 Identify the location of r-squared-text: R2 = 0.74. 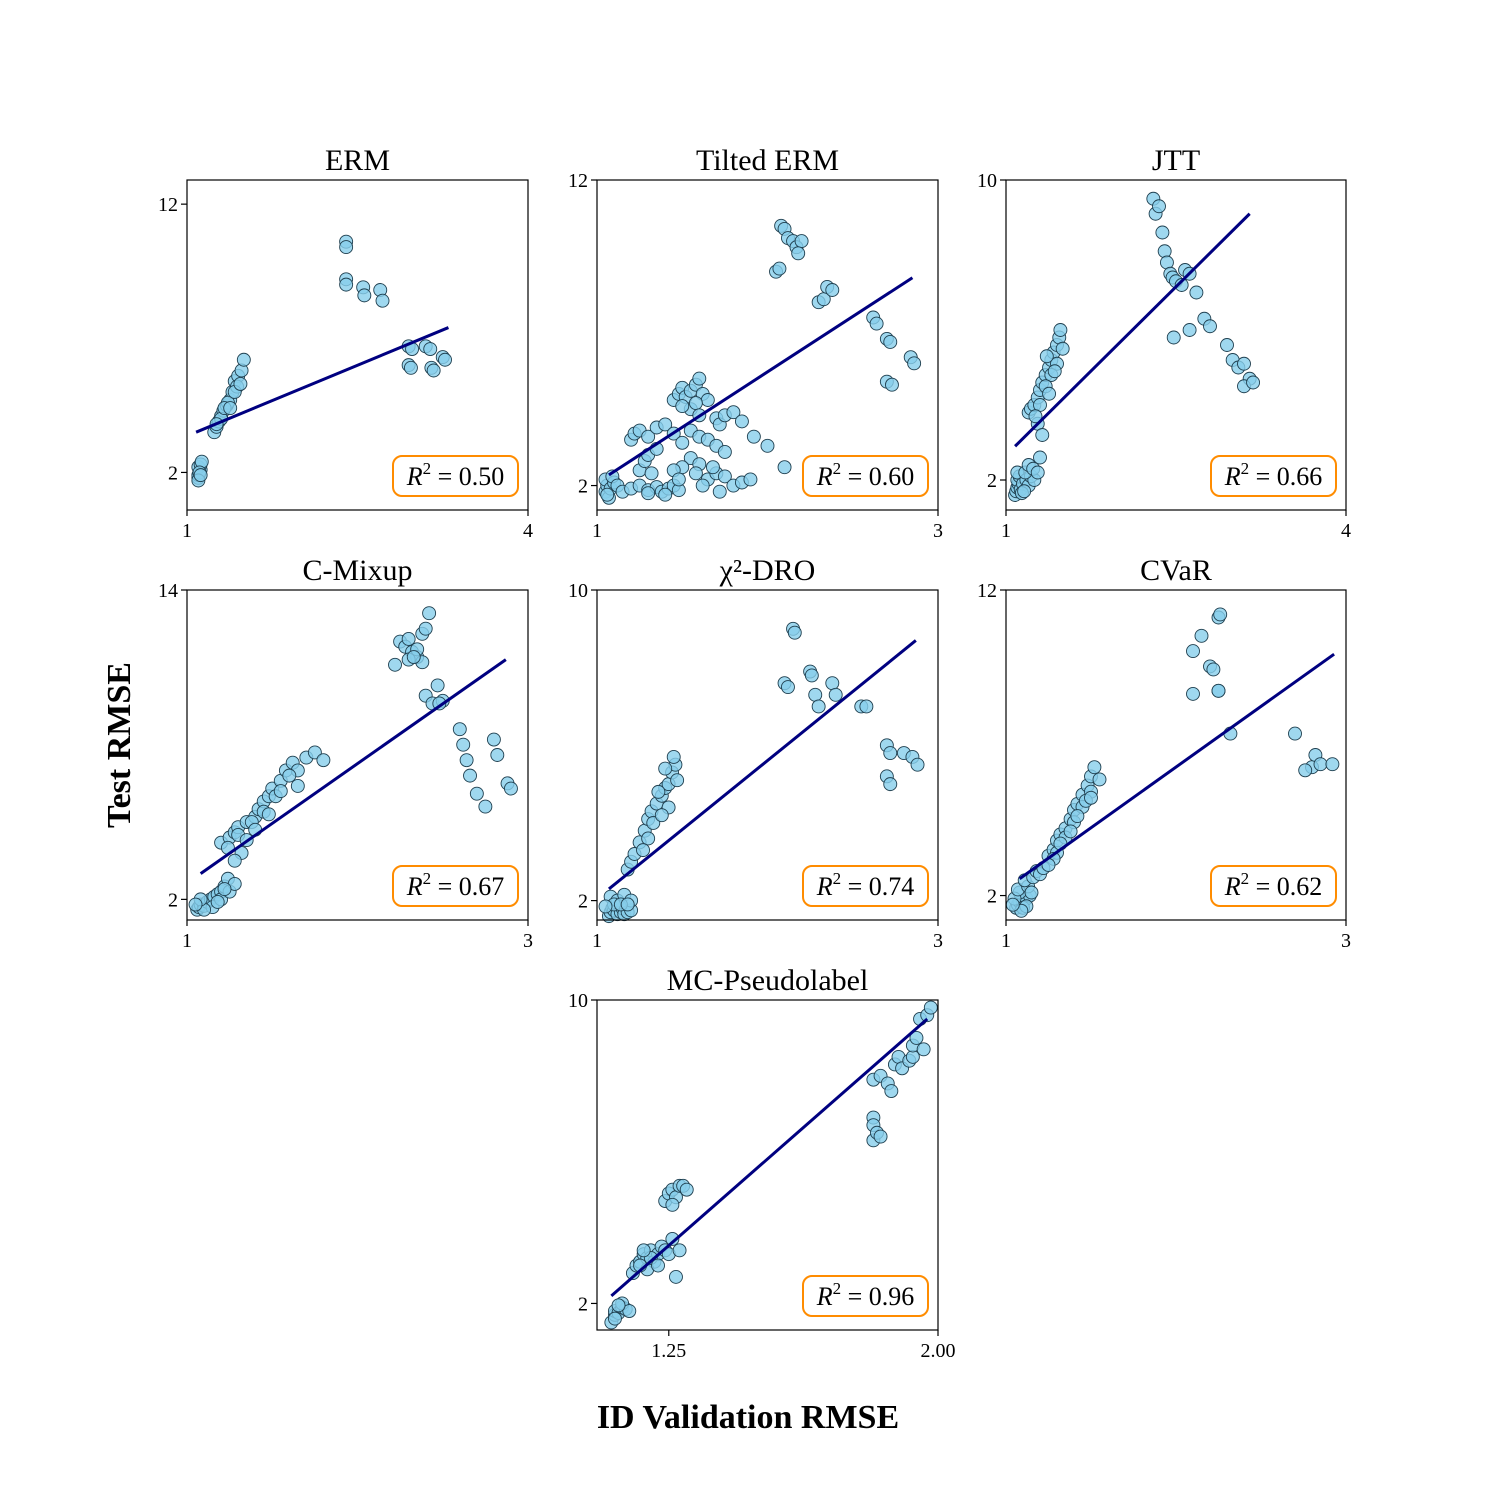
(865, 885).